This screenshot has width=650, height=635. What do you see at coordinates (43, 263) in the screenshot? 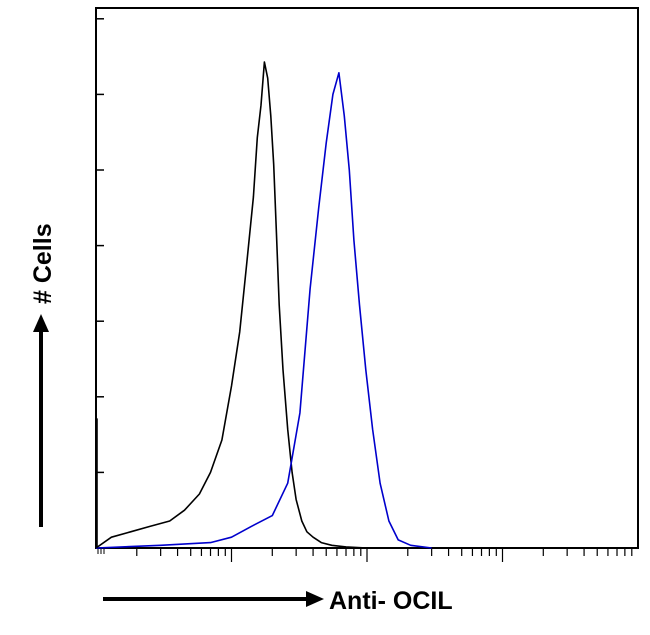
I see `y-axis-label: # Cells` at bounding box center [43, 263].